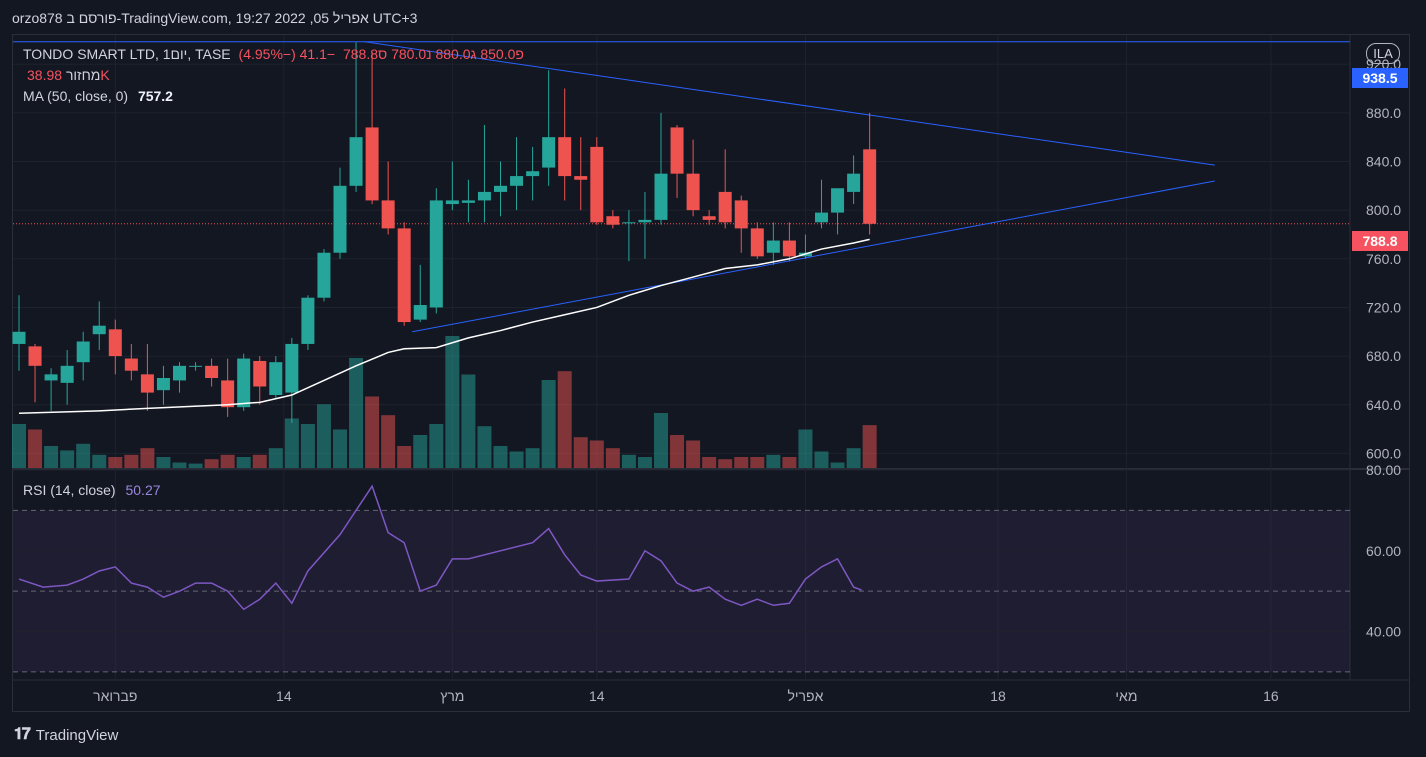 This screenshot has height=757, width=1426. What do you see at coordinates (69, 490) in the screenshot?
I see `rsi-label: RSI (14, close)` at bounding box center [69, 490].